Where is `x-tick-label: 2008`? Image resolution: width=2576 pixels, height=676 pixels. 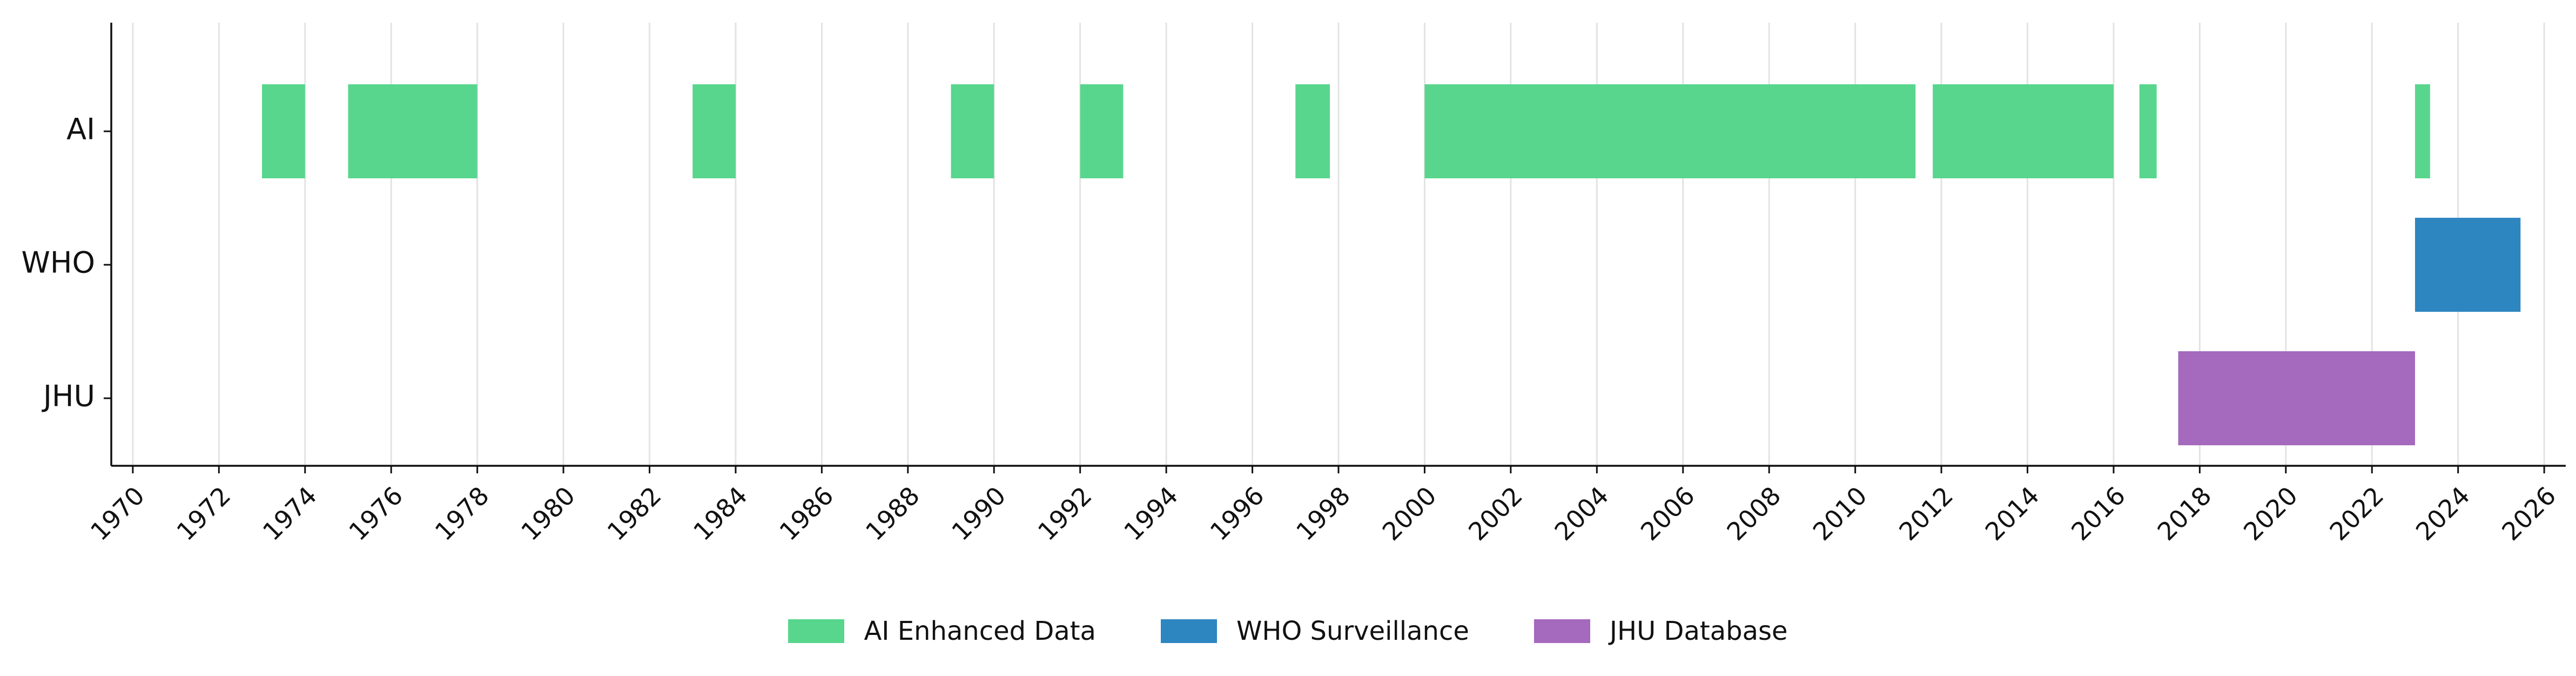
x-tick-label: 2008 is located at coordinates (1753, 514).